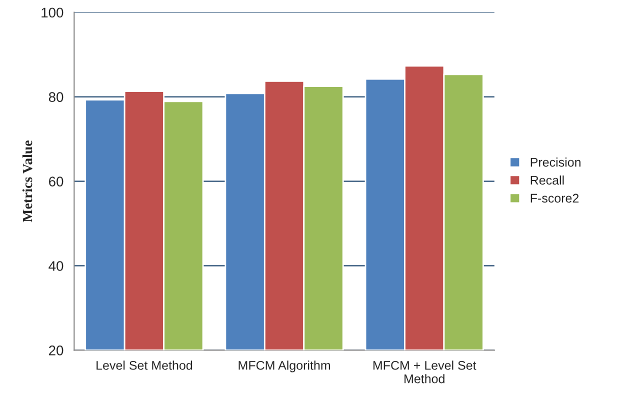 The image size is (618, 412). What do you see at coordinates (56, 266) in the screenshot?
I see `y-tick-label: 40` at bounding box center [56, 266].